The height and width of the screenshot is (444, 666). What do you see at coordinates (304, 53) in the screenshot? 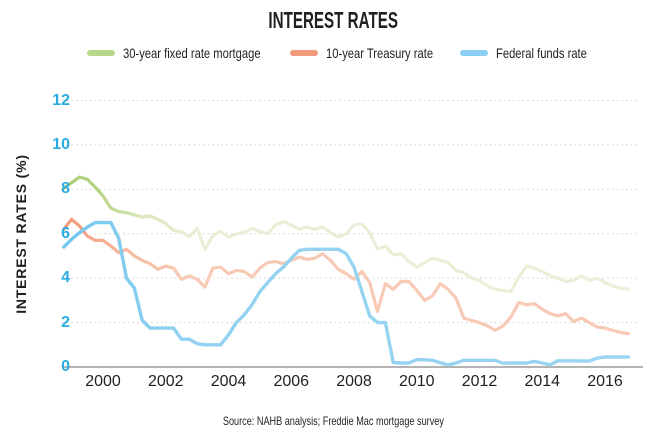
I see `legend-swatch-treasury10` at bounding box center [304, 53].